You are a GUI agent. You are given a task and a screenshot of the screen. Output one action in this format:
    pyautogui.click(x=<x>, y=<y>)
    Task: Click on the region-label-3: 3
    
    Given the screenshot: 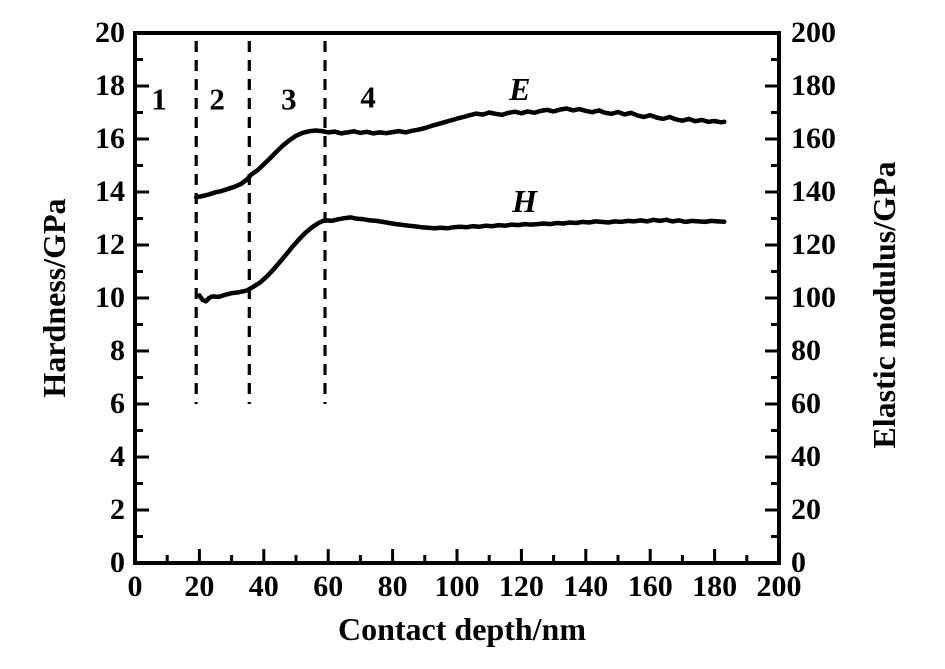 What is the action you would take?
    pyautogui.click(x=289, y=99)
    